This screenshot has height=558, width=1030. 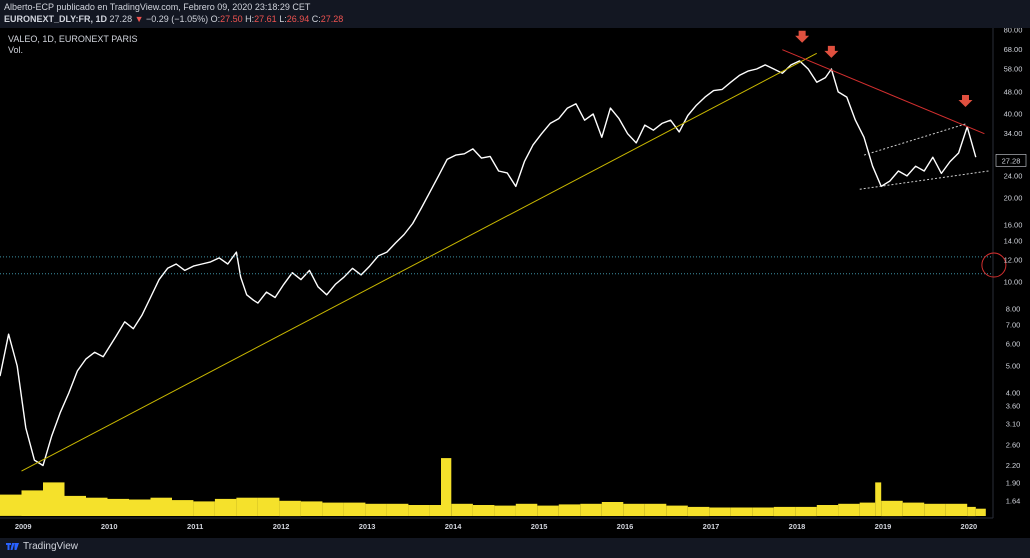 I want to click on channel-lower-line, so click(x=924, y=180).